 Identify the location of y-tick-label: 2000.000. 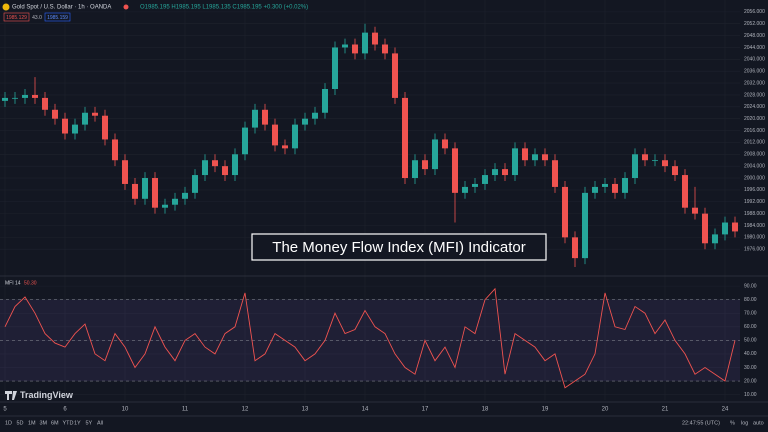
(754, 178).